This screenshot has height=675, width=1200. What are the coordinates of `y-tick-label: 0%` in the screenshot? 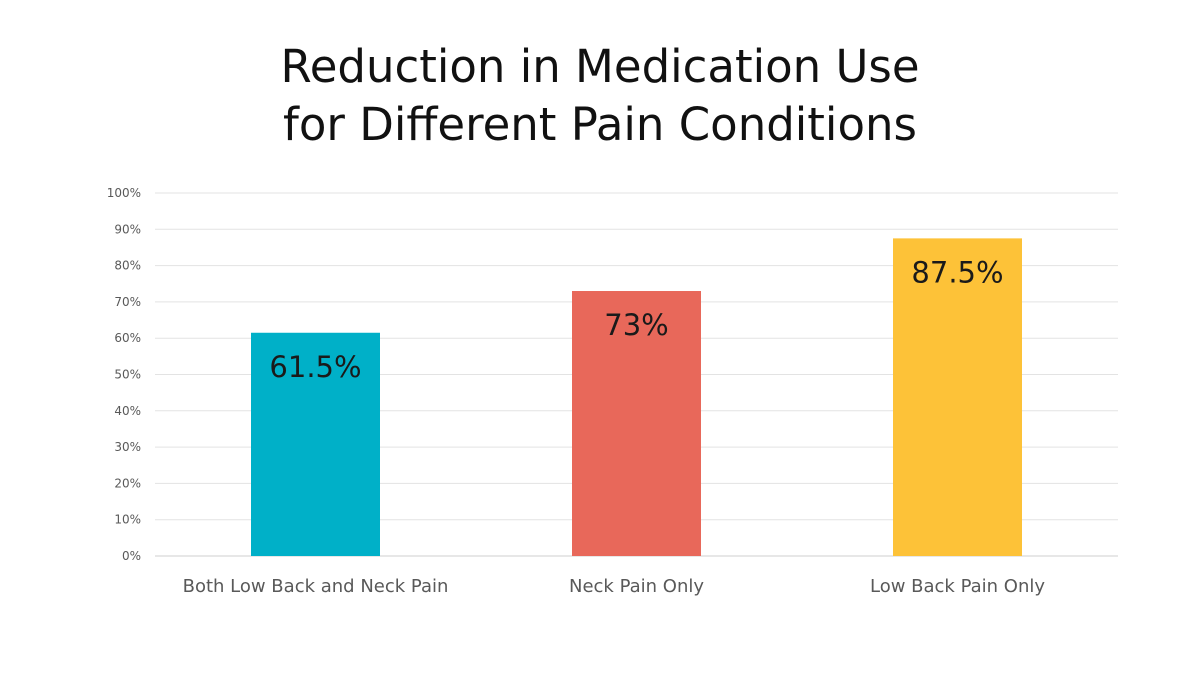 It's located at (131, 556).